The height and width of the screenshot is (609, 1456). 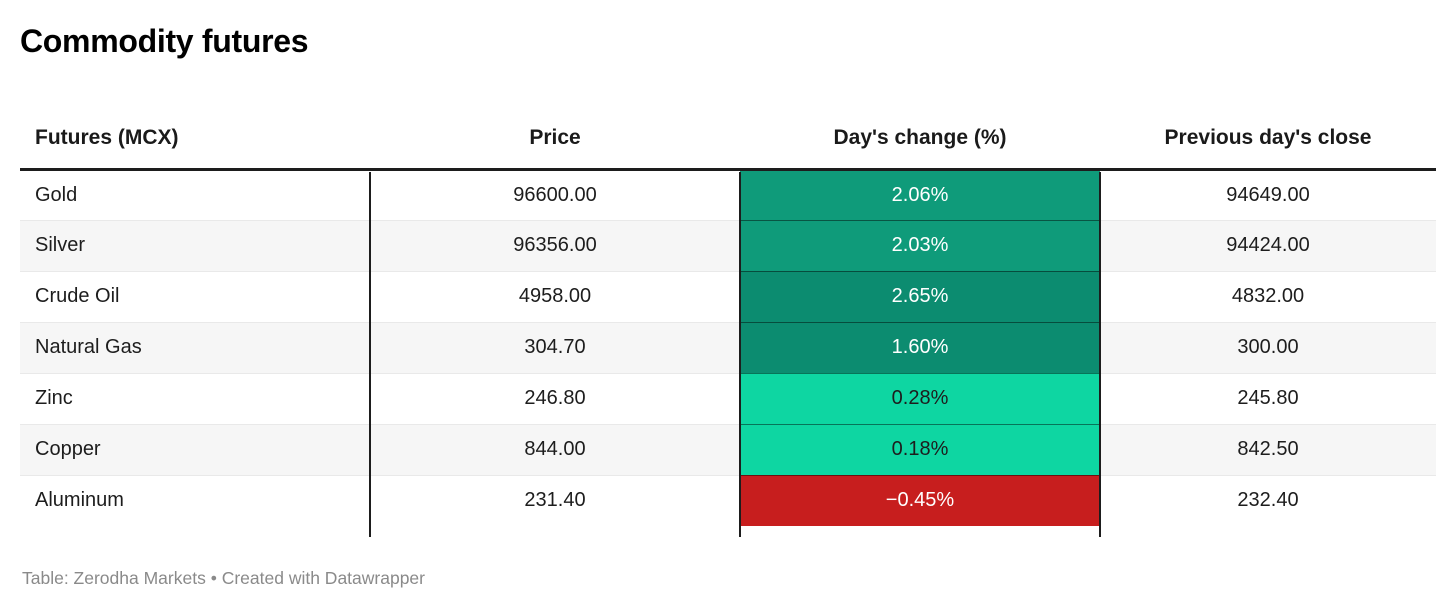 What do you see at coordinates (195, 296) in the screenshot?
I see `cell-name: Crude Oil` at bounding box center [195, 296].